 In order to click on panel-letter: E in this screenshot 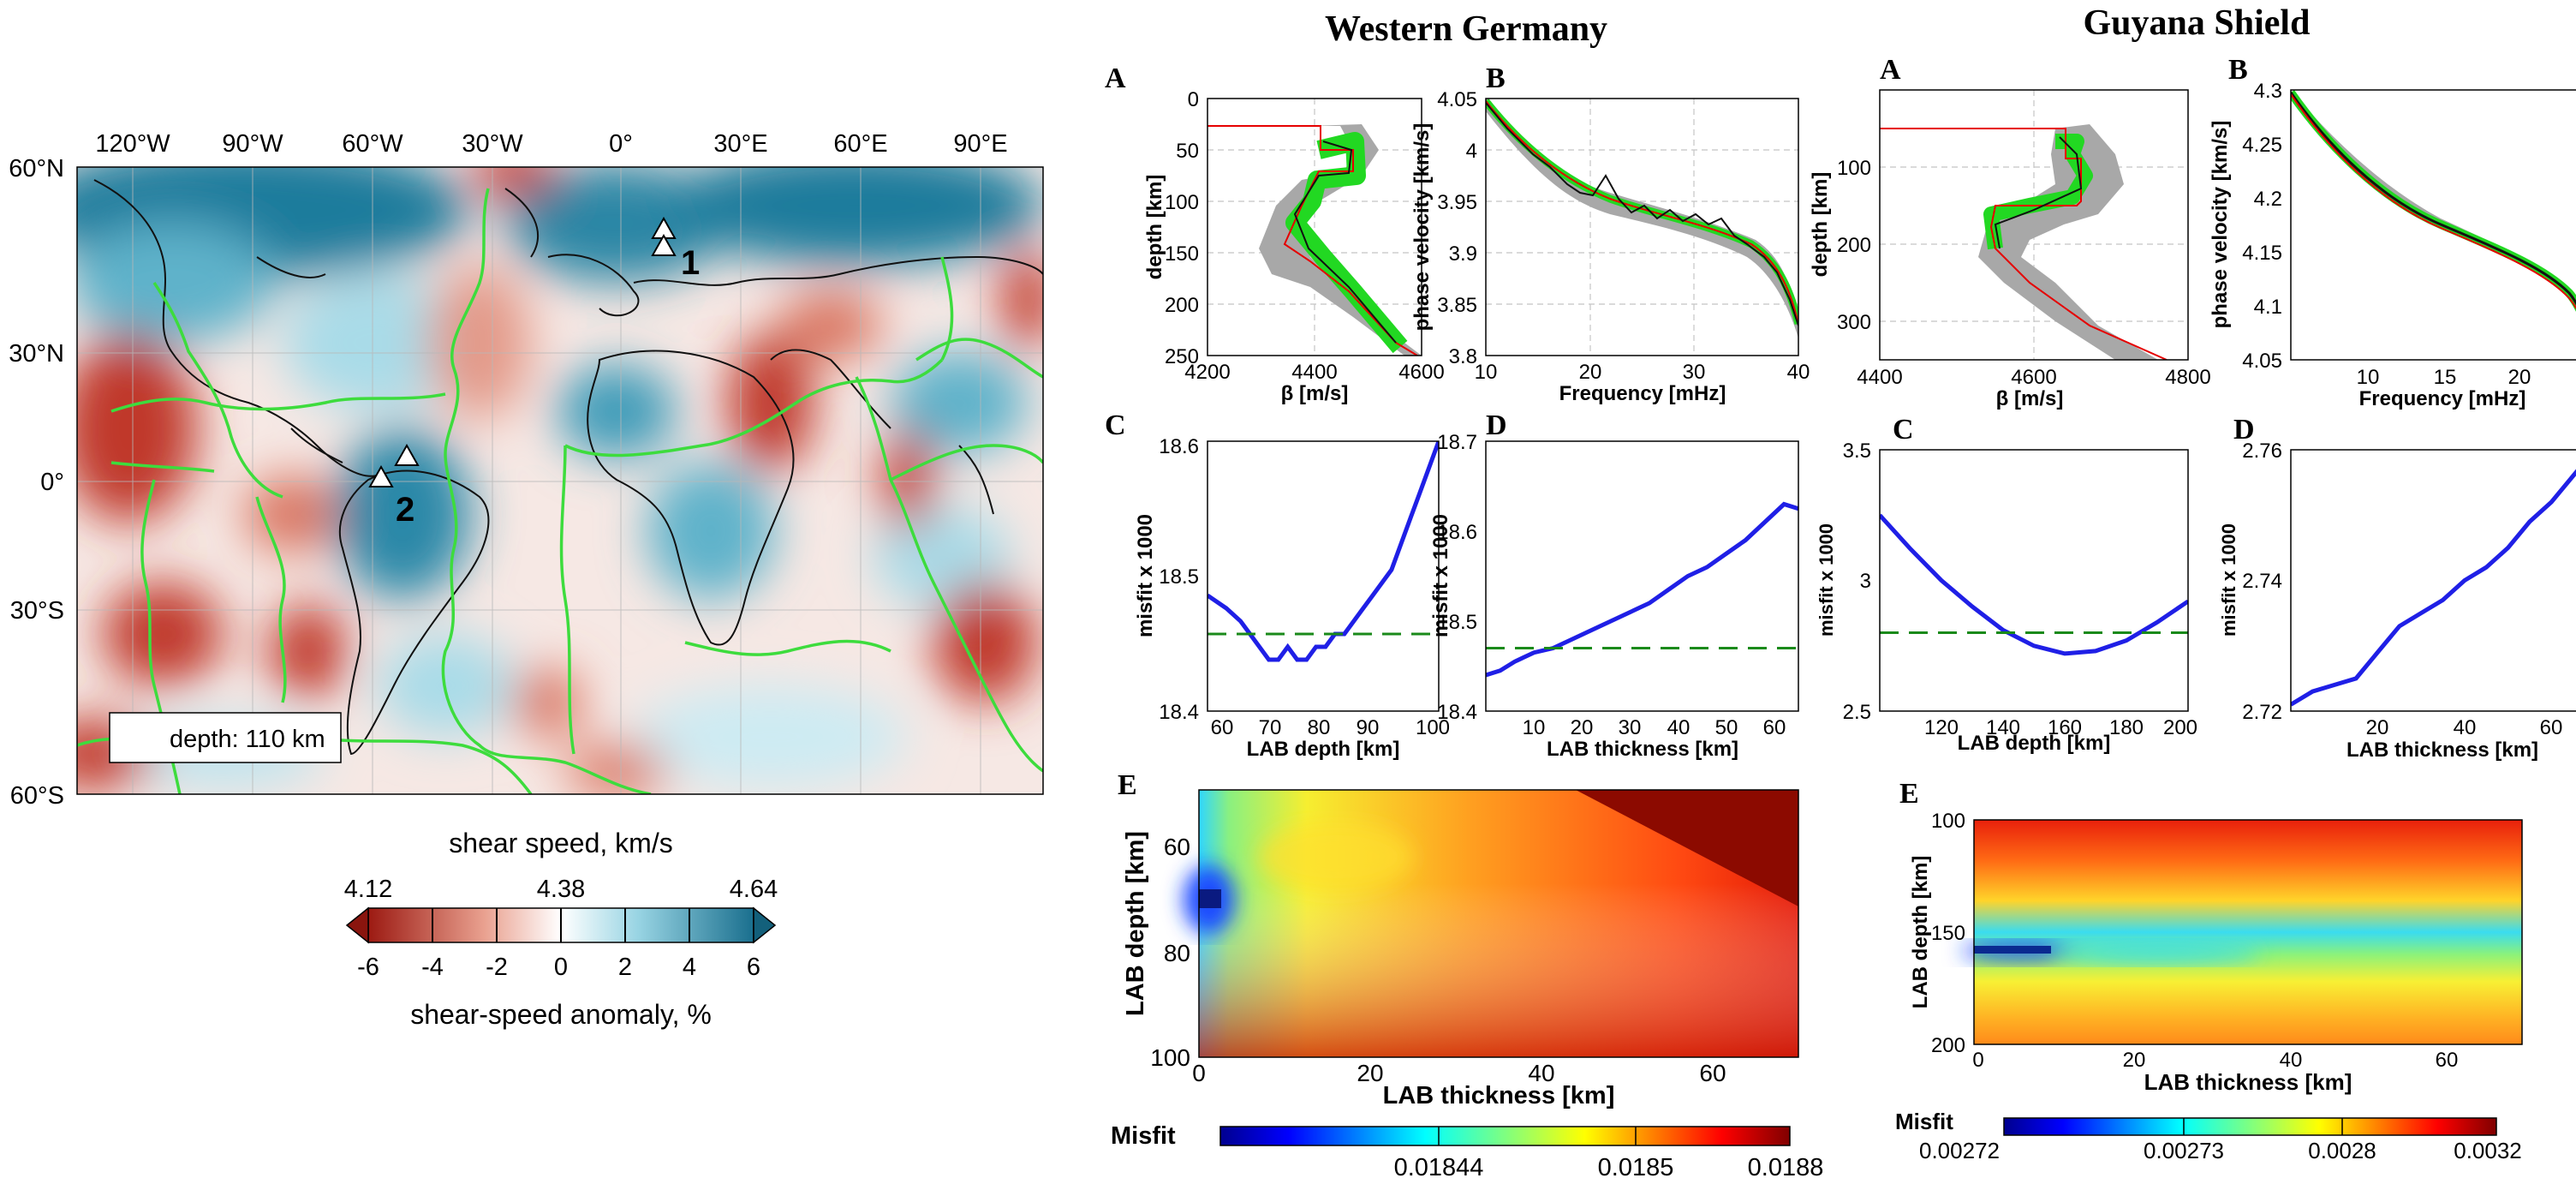, I will do `click(1909, 794)`.